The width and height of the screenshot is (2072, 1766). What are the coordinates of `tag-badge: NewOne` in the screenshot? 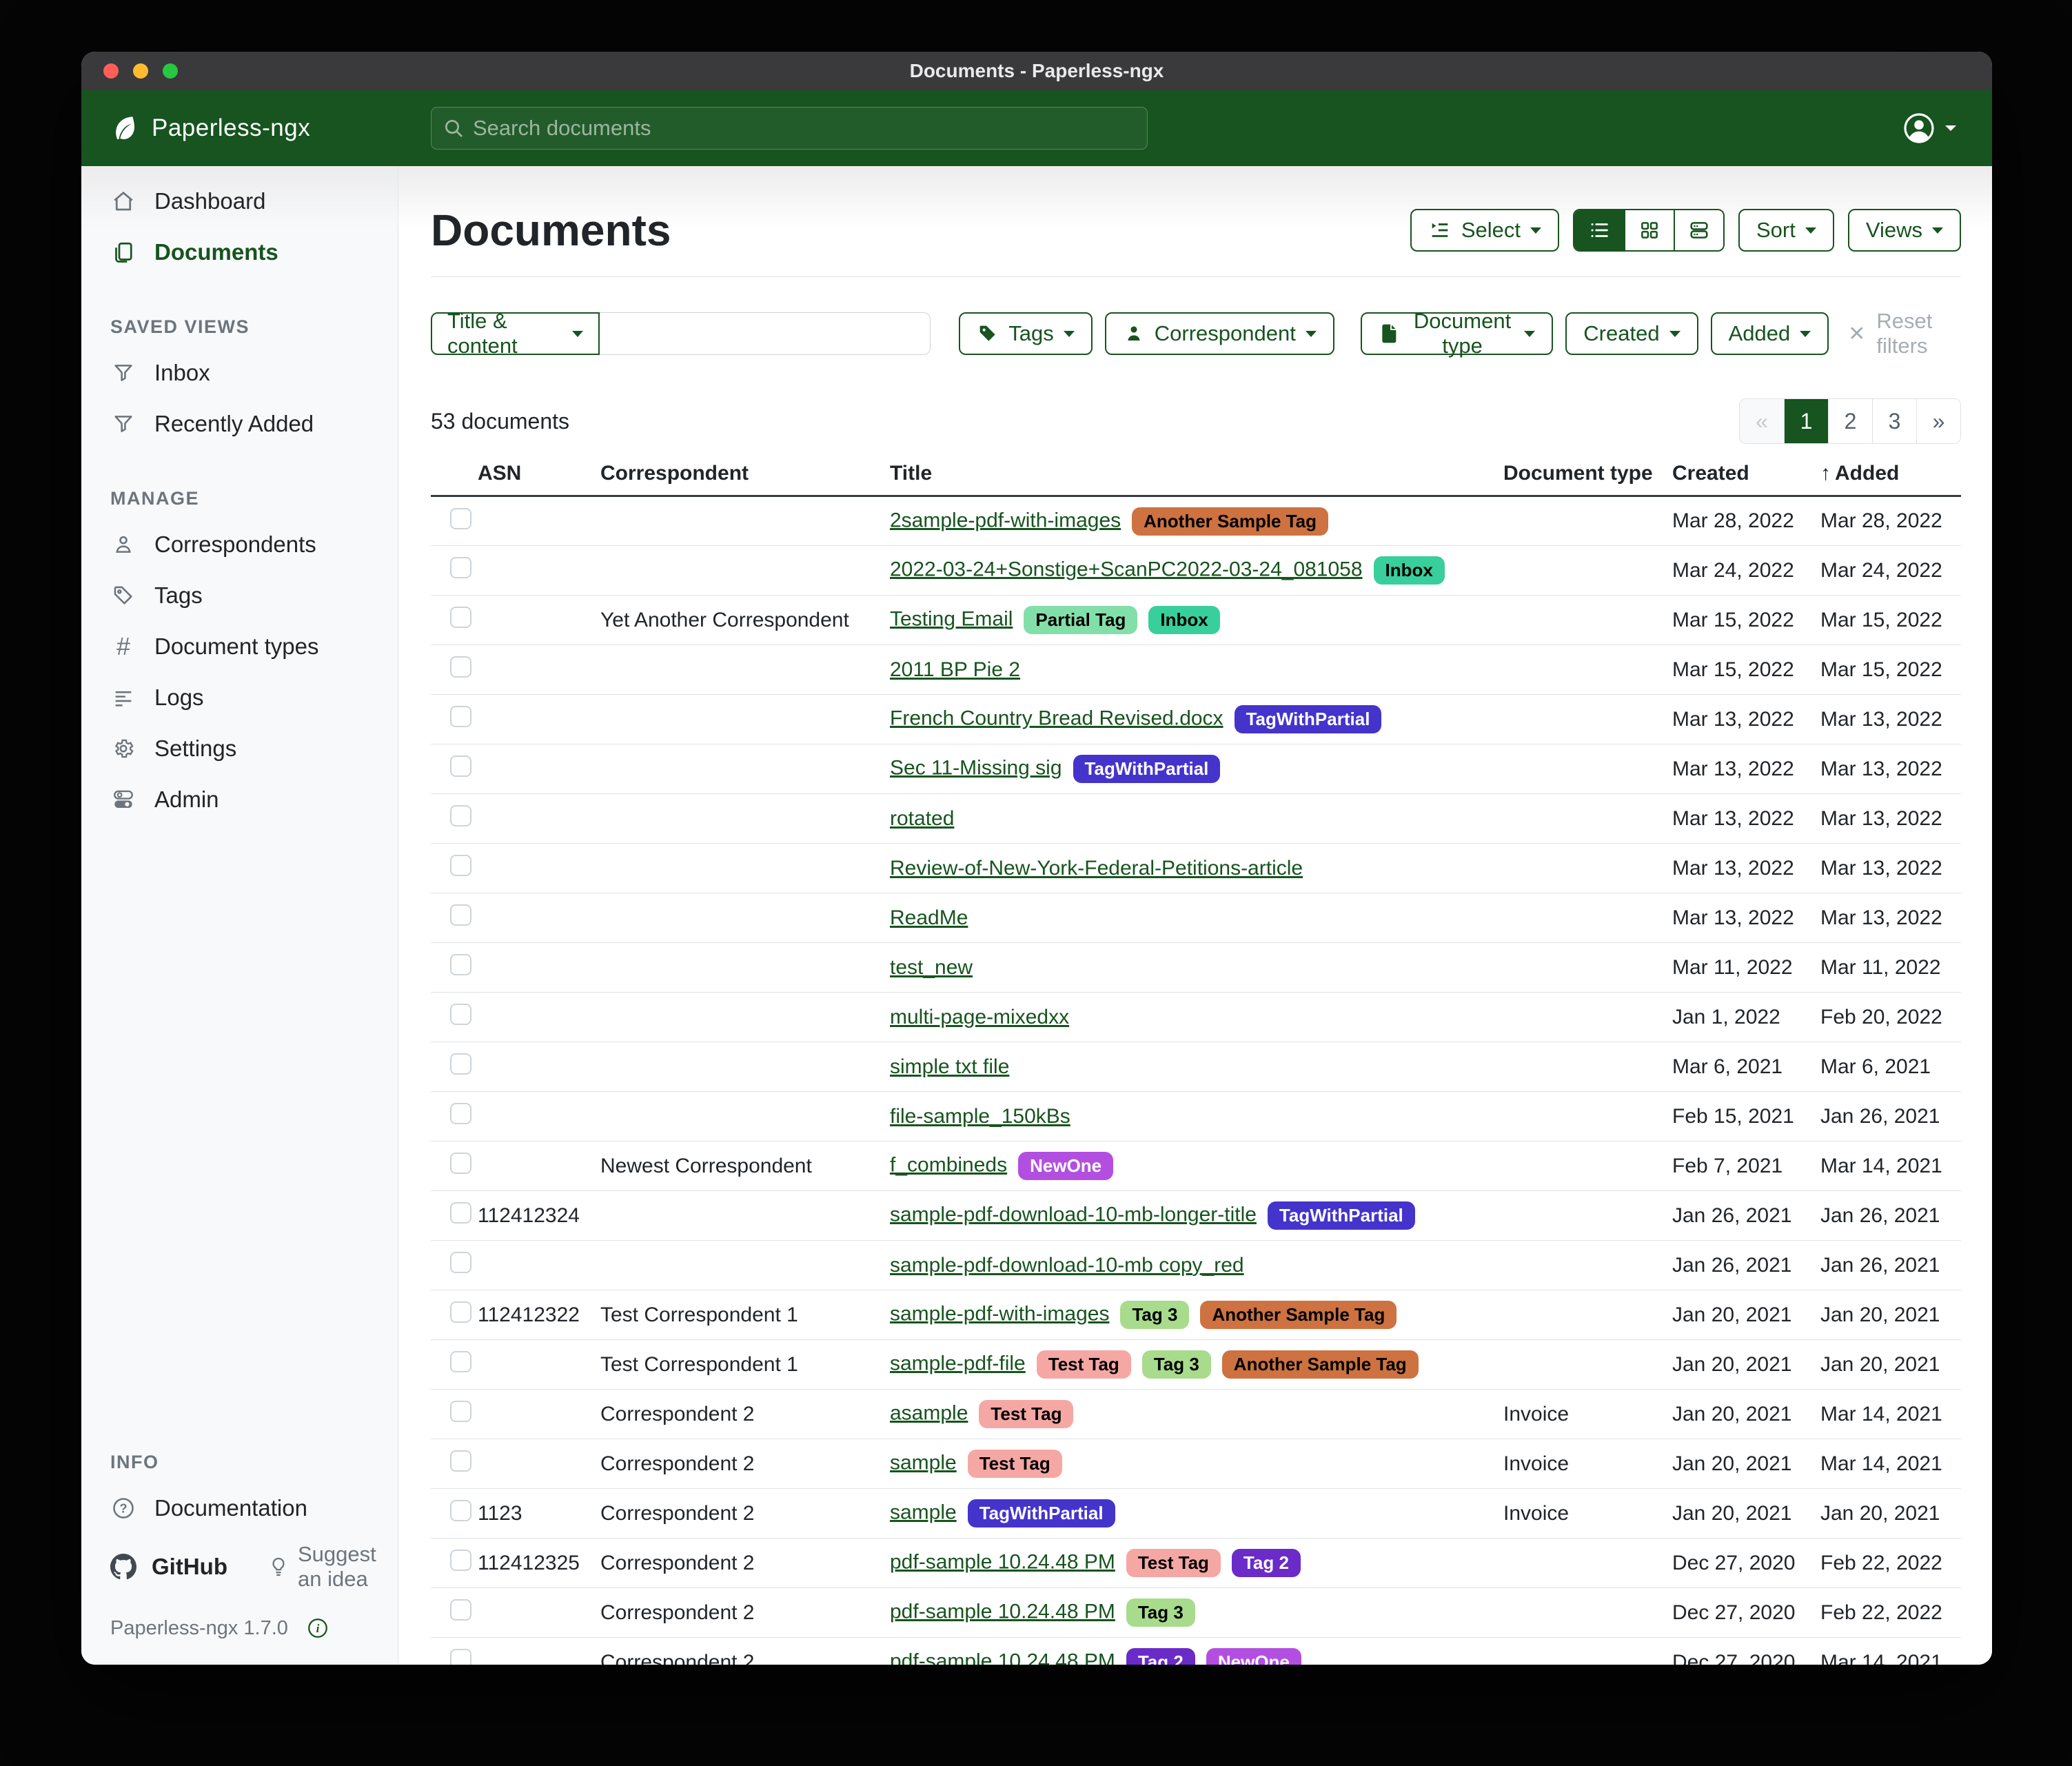 It's located at (1066, 1166).